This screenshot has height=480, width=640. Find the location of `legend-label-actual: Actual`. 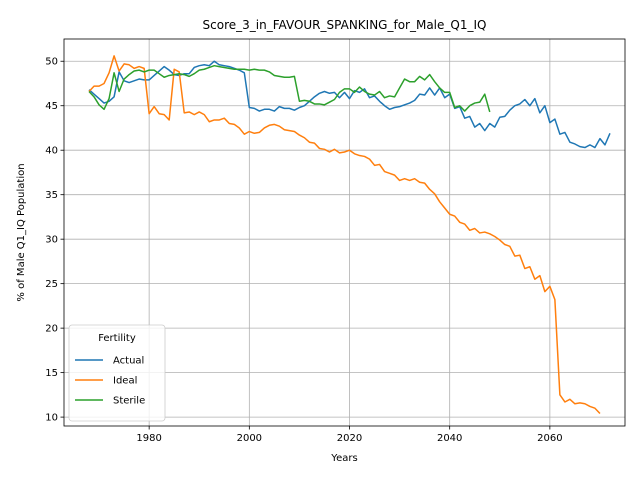

legend-label-actual: Actual is located at coordinates (128, 361).